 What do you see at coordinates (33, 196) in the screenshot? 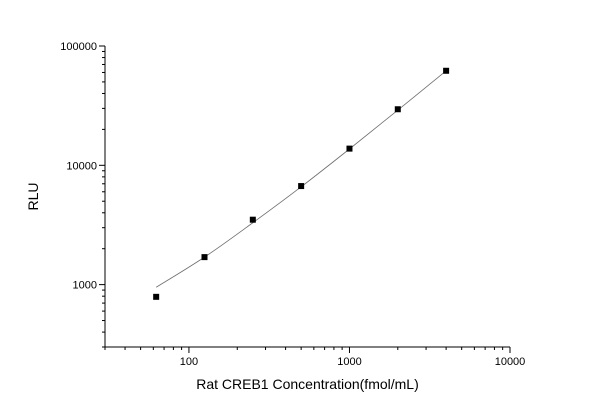
I see `y-axis-title: RLU` at bounding box center [33, 196].